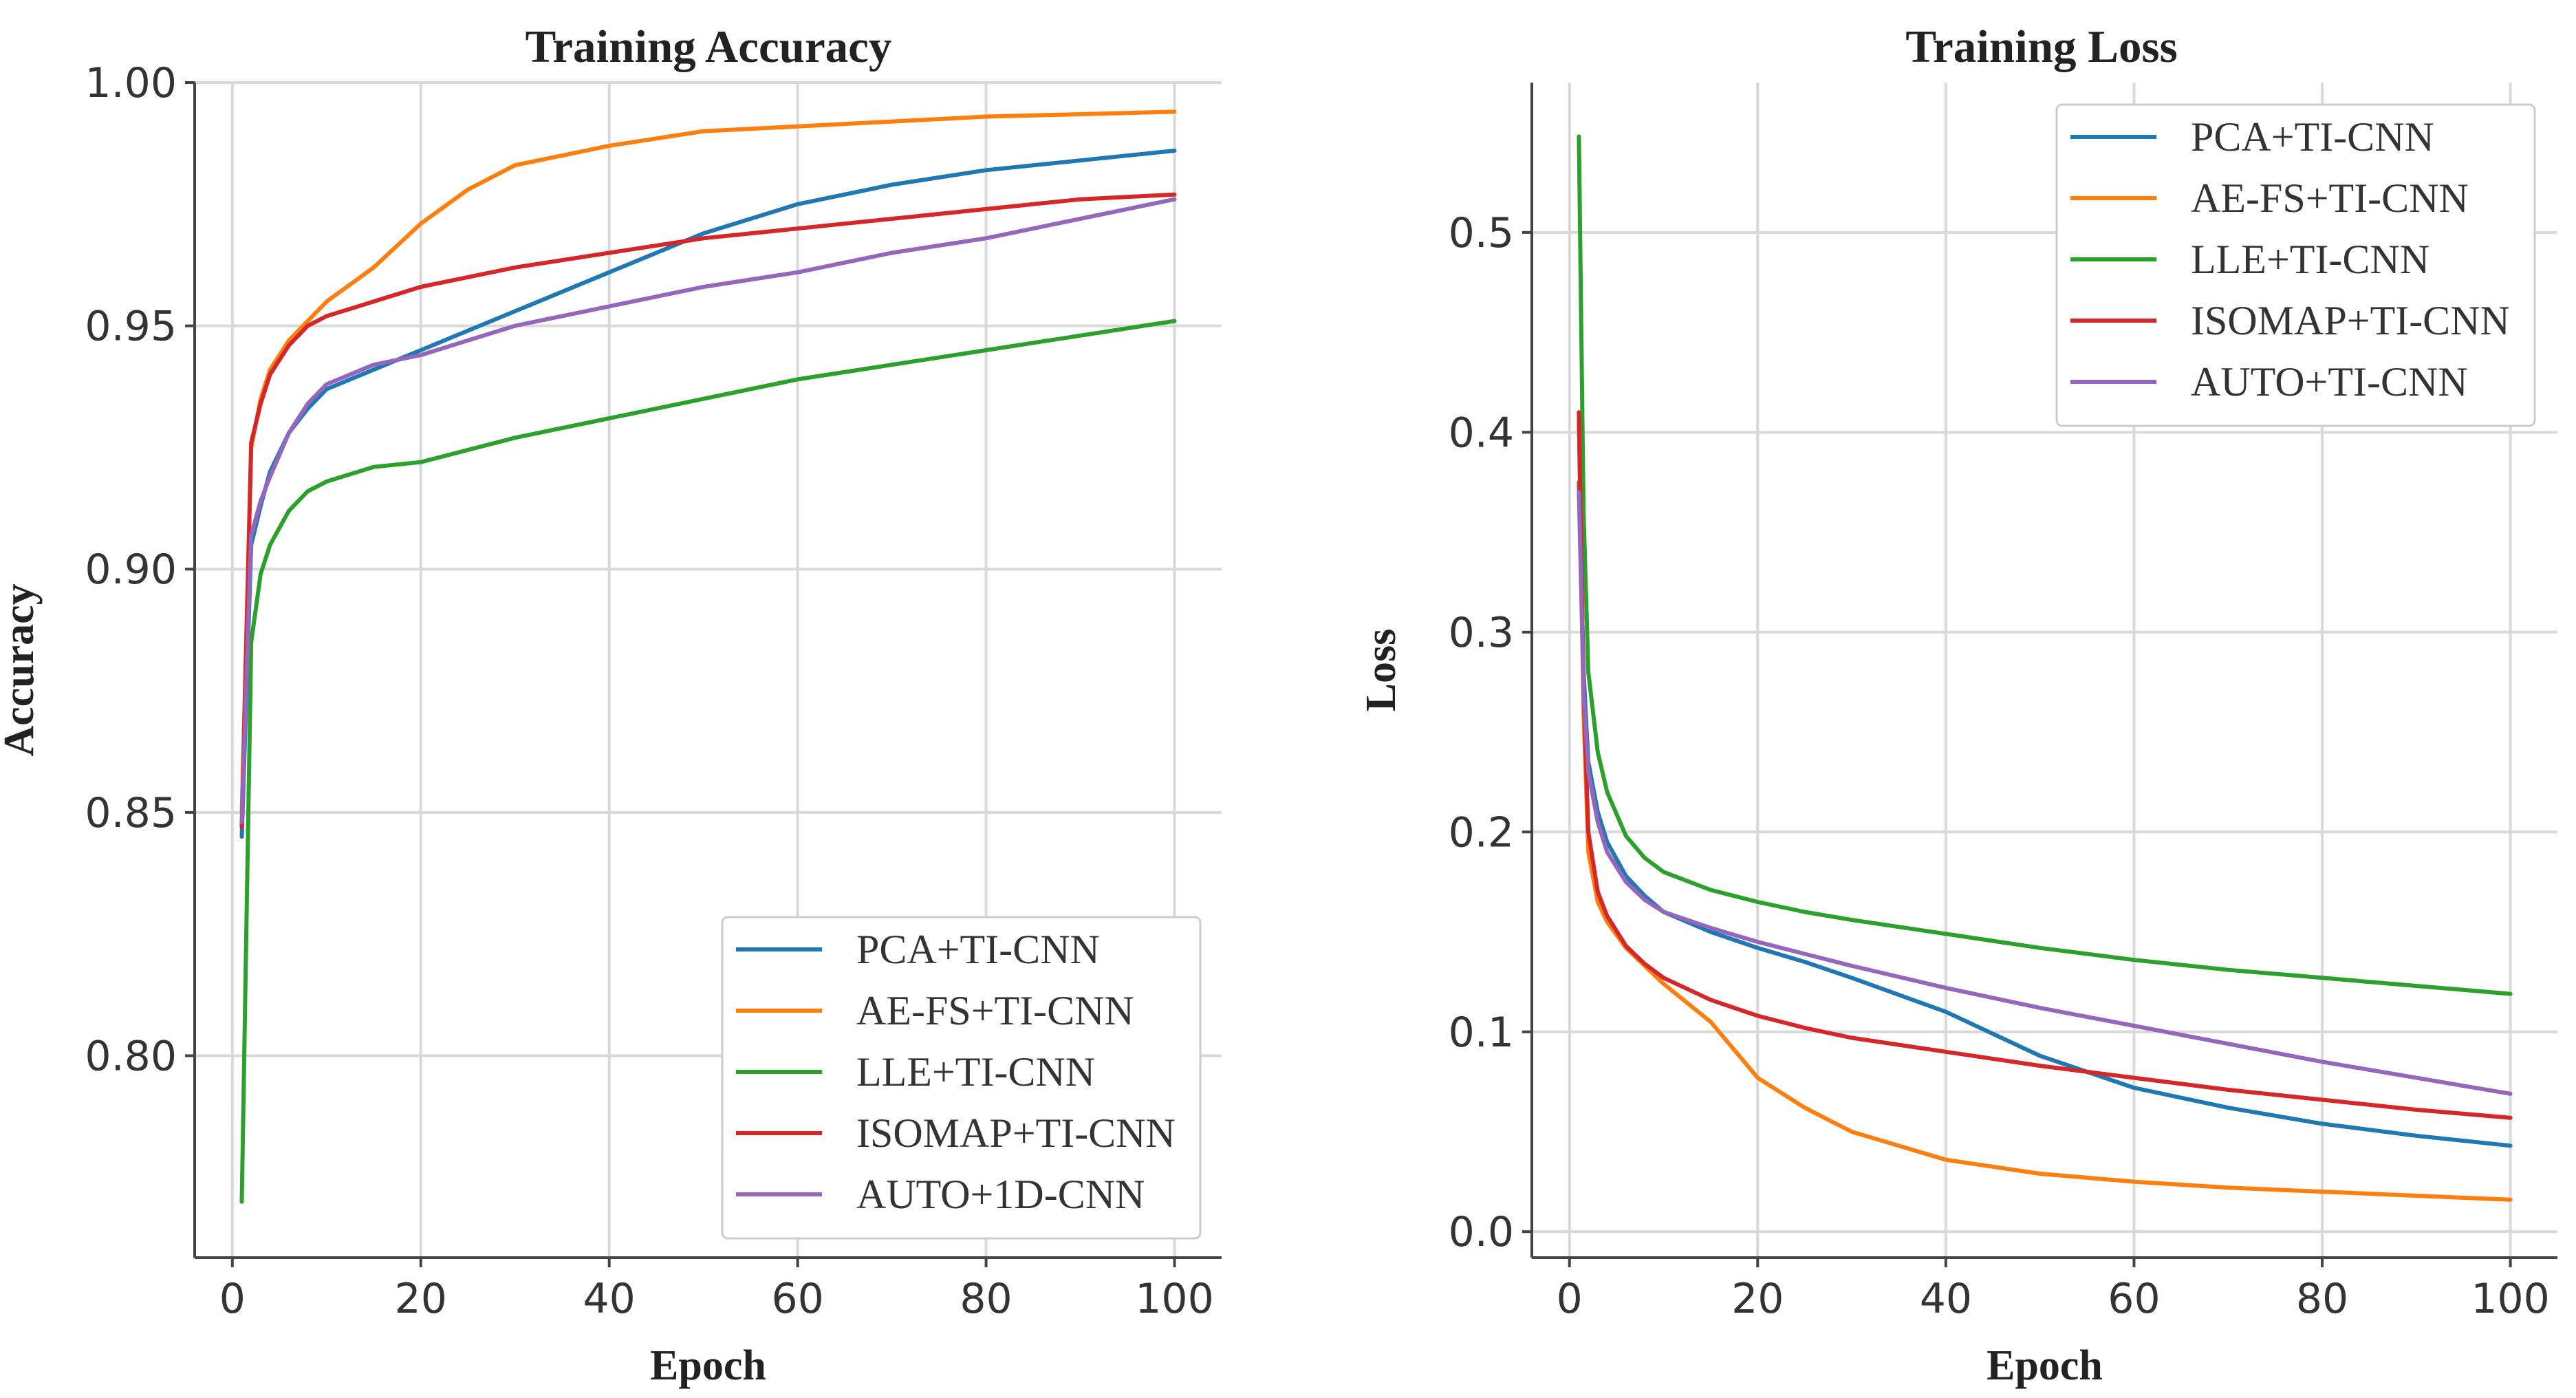 The height and width of the screenshot is (1398, 2576). Describe the element at coordinates (1482, 832) in the screenshot. I see `y-tick-label: 0.2` at that location.